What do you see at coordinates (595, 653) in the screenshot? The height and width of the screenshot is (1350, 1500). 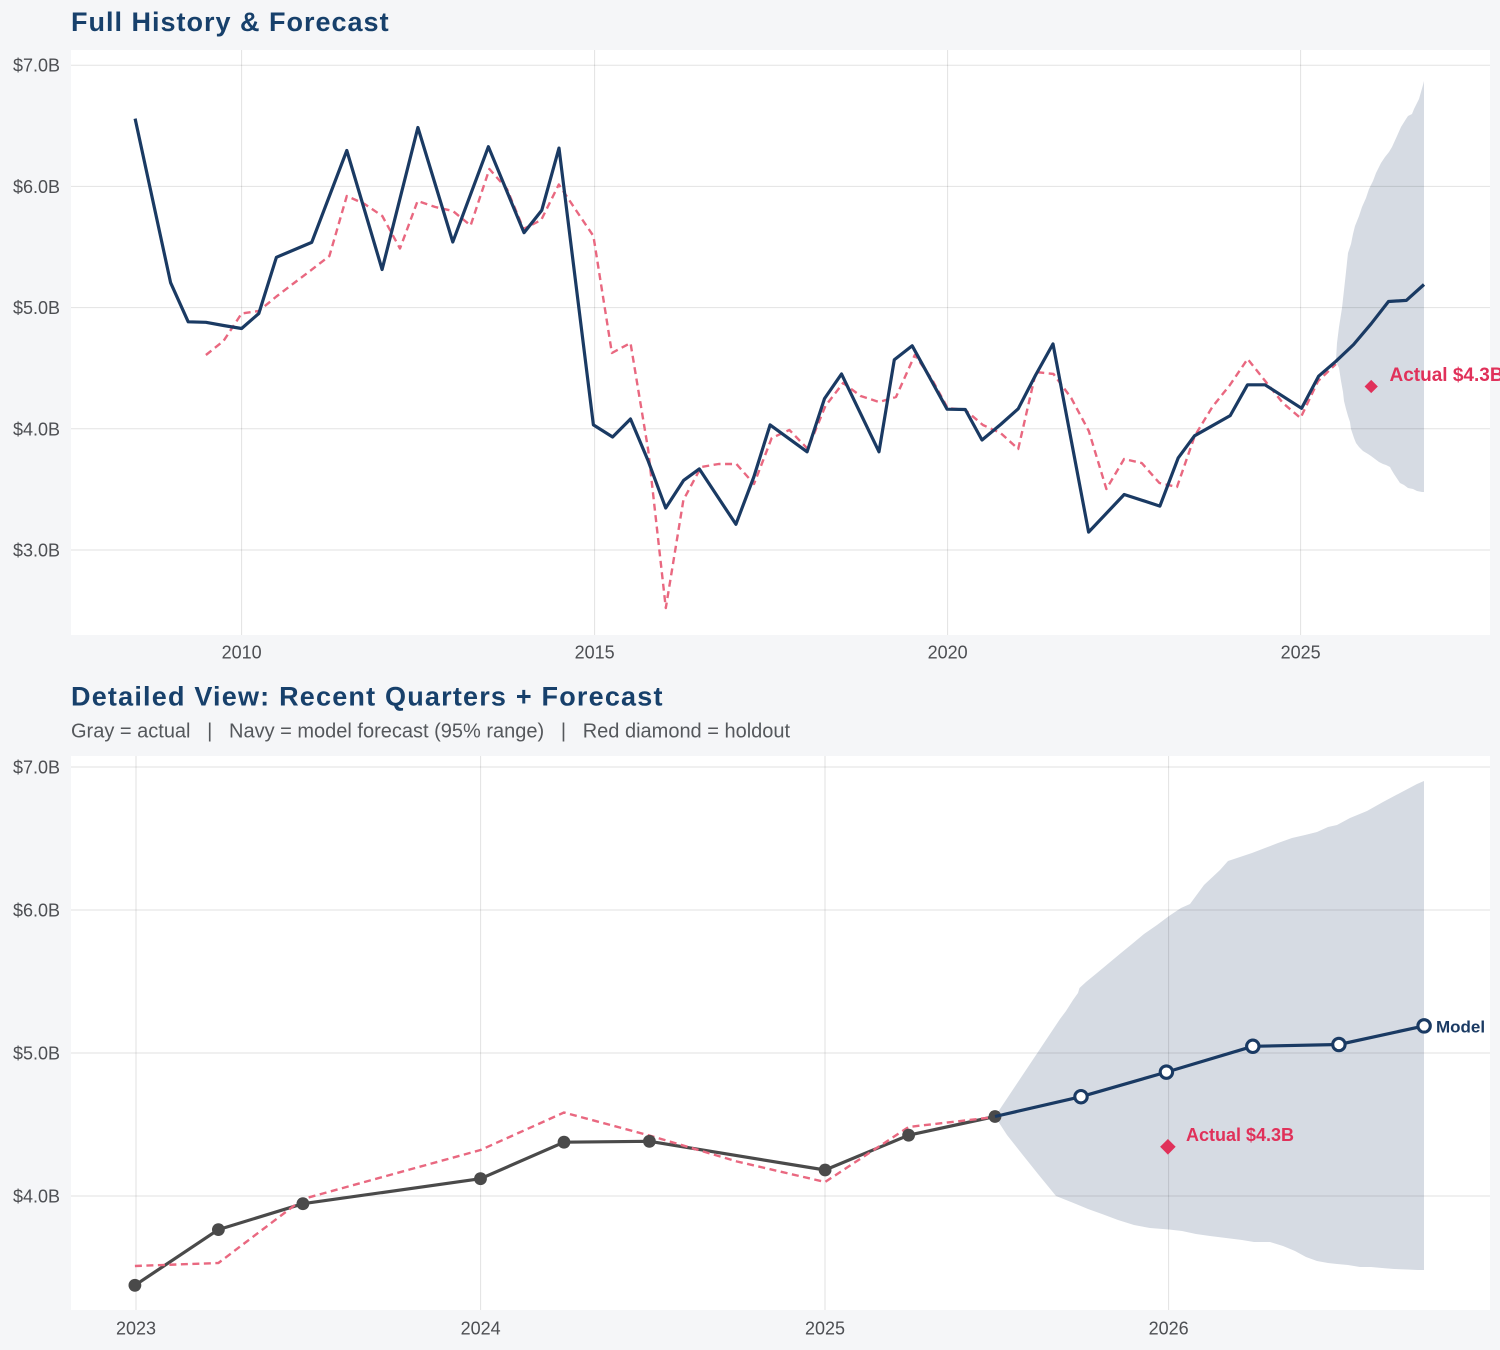 I see `svg-text: 2015` at bounding box center [595, 653].